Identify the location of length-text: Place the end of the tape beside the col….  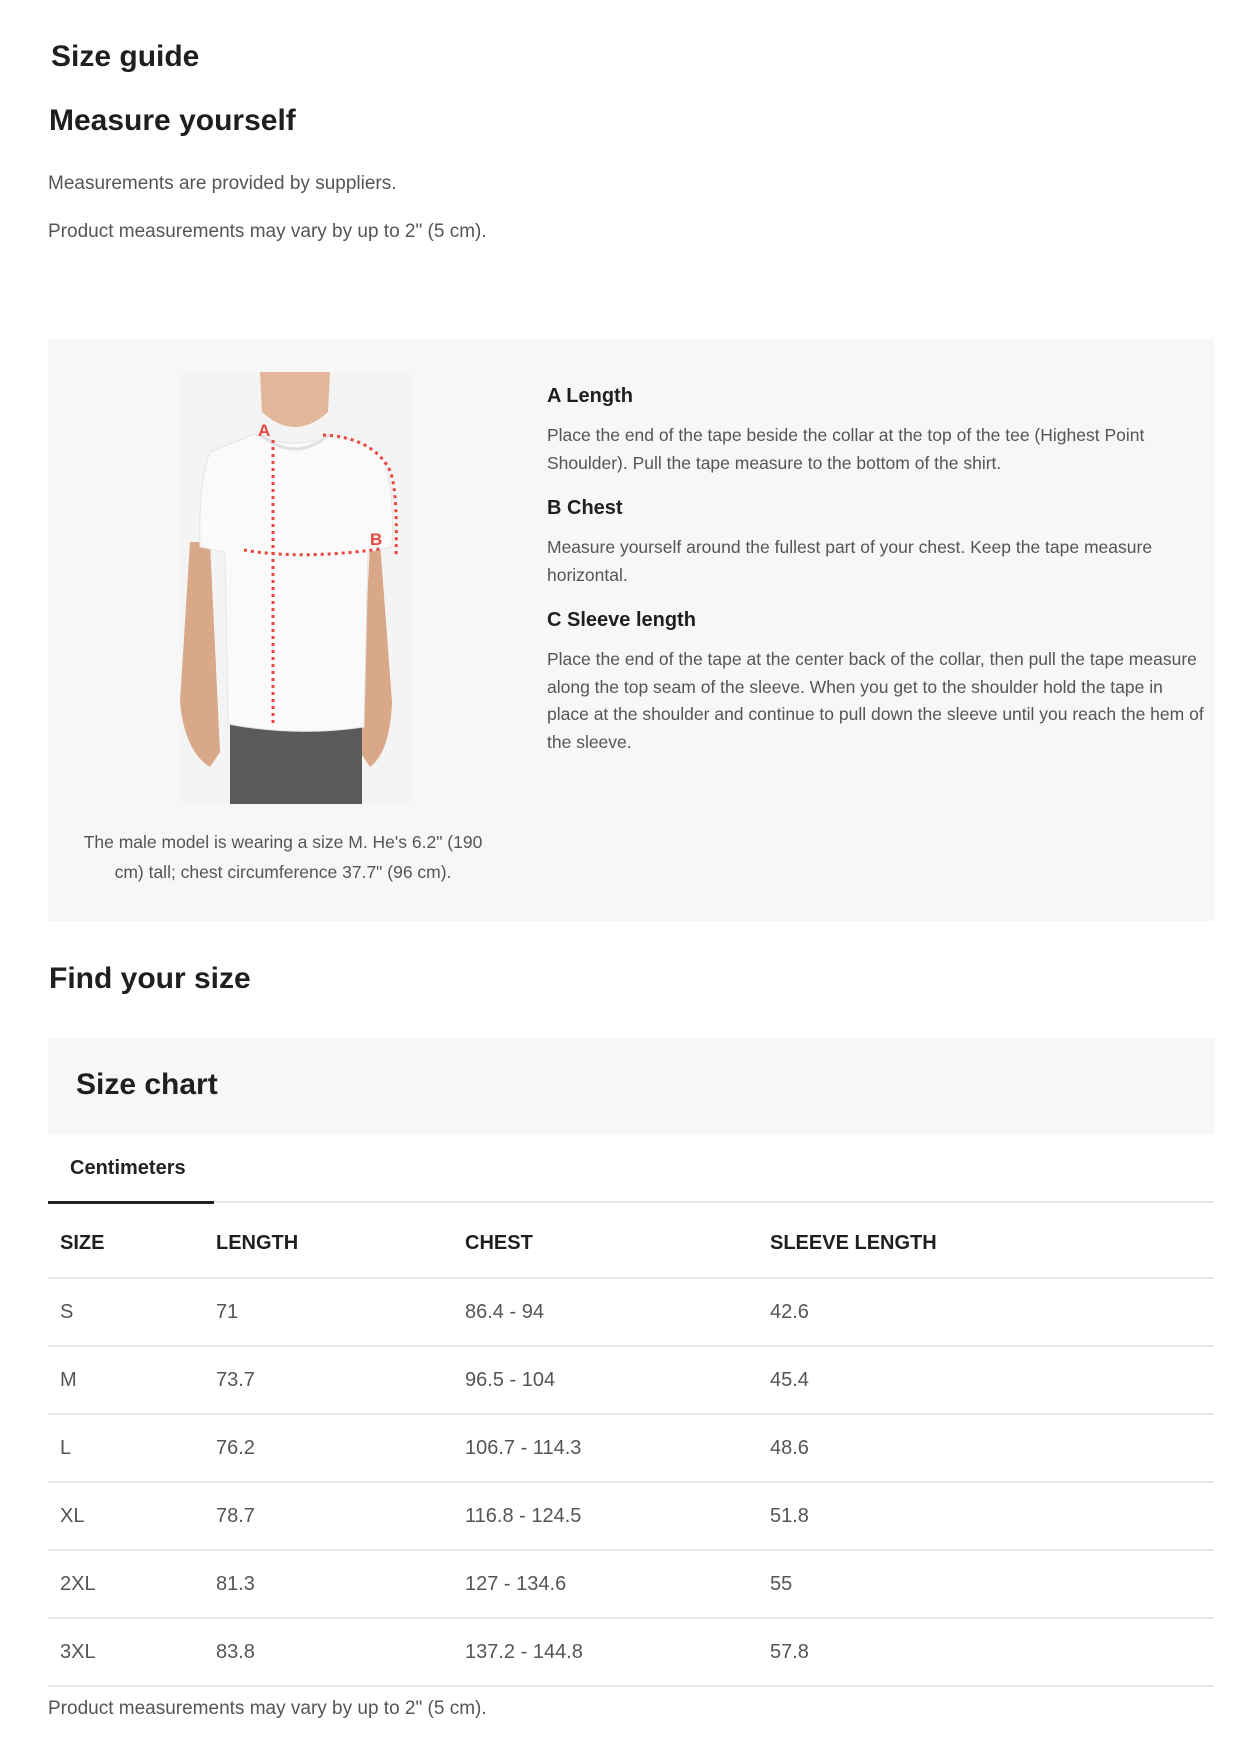
(846, 449).